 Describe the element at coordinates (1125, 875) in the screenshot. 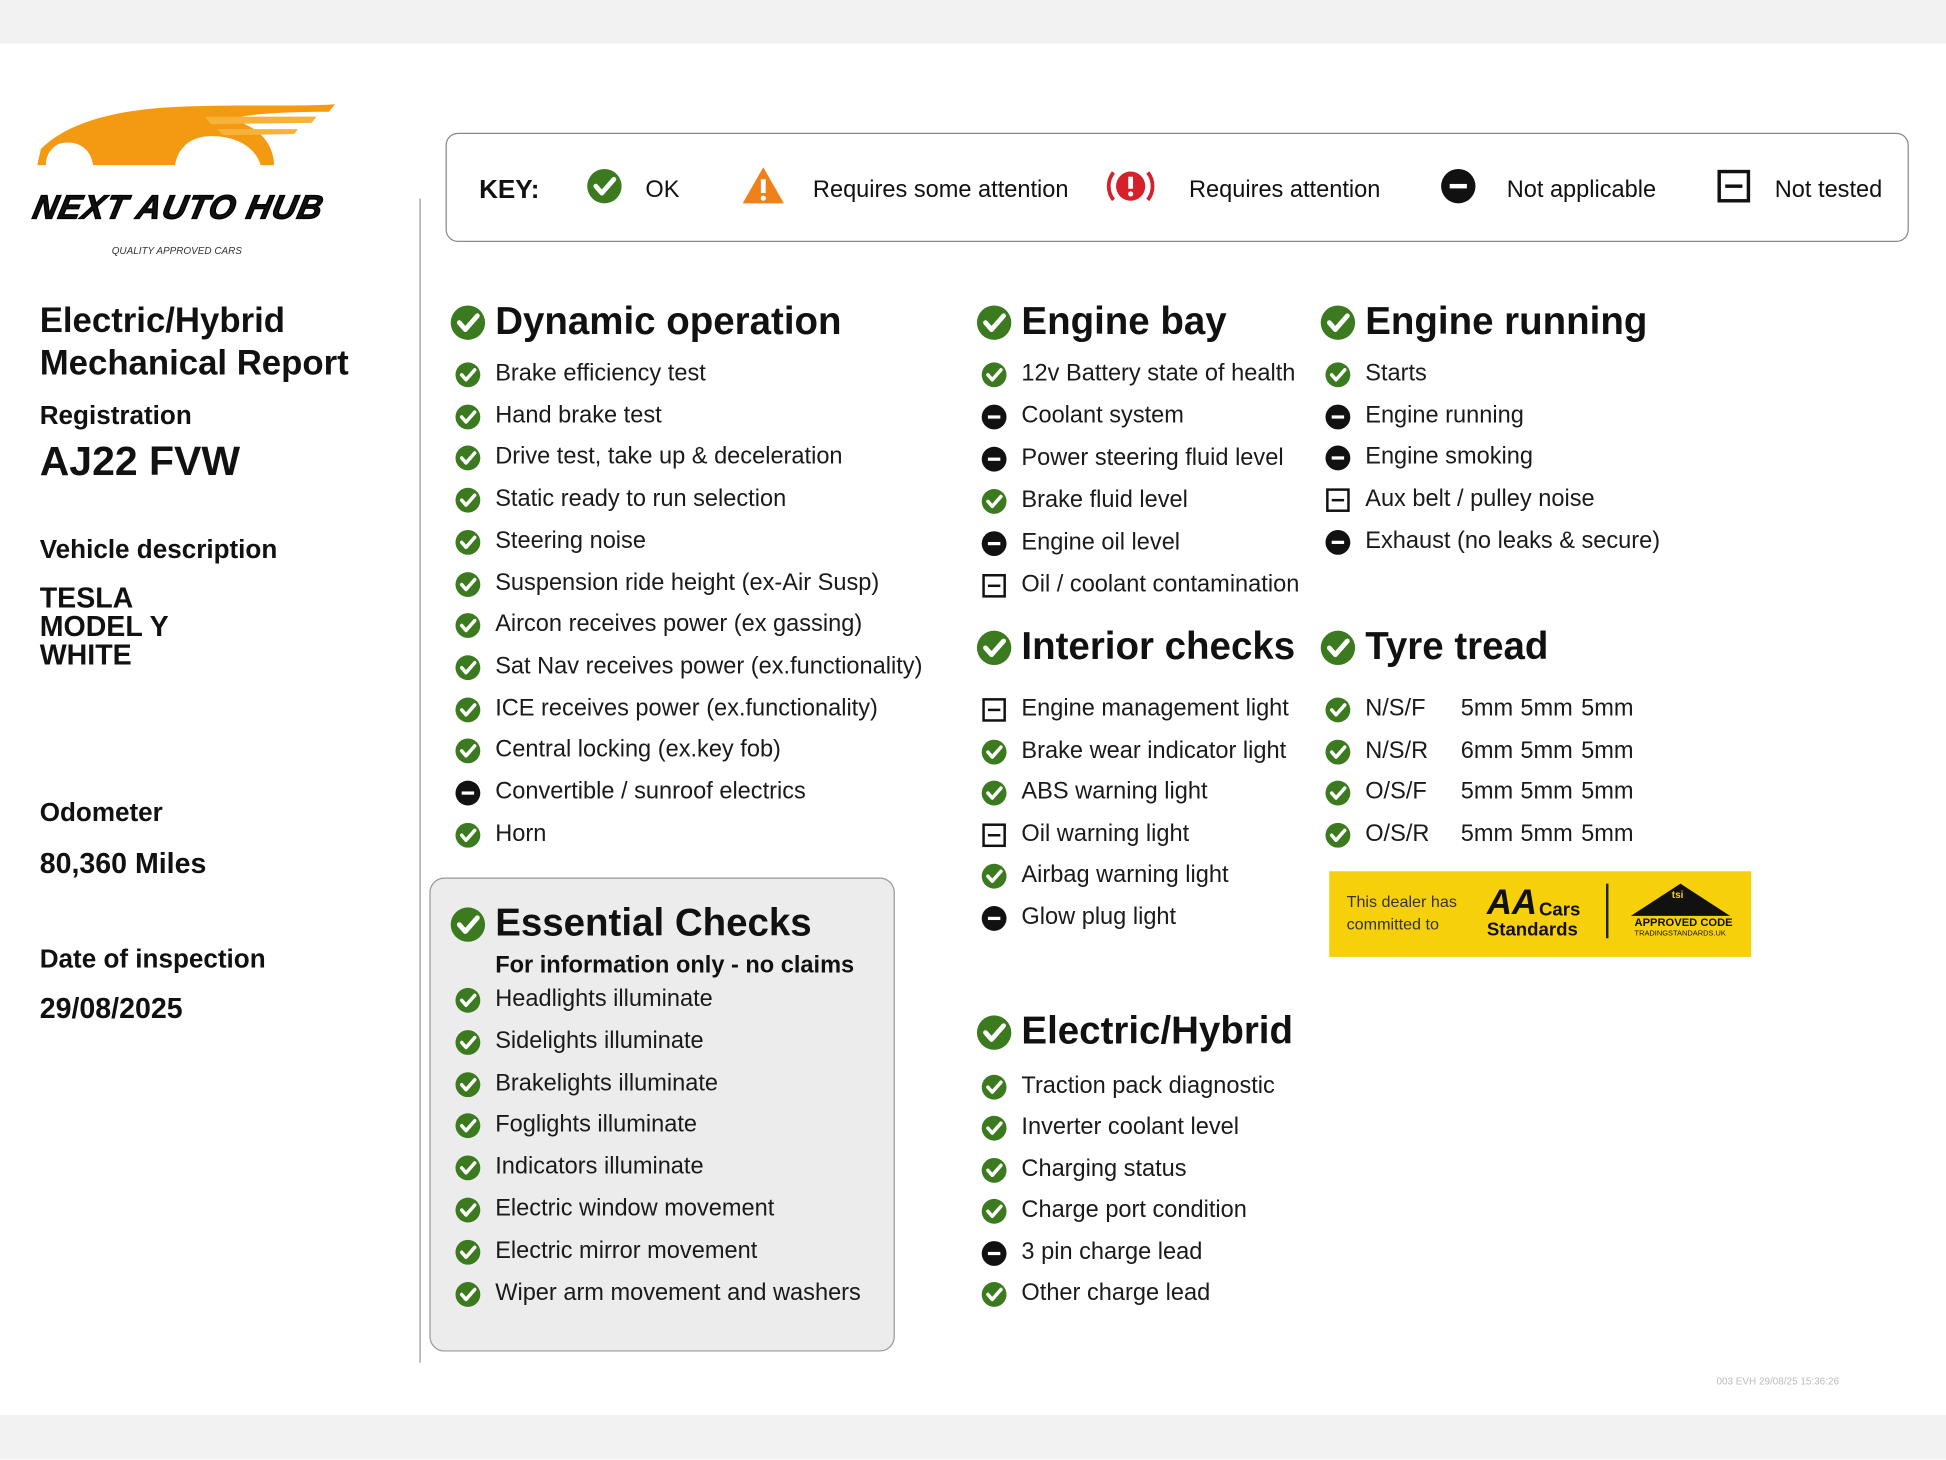

I see `check-item: Airbag warning light` at that location.